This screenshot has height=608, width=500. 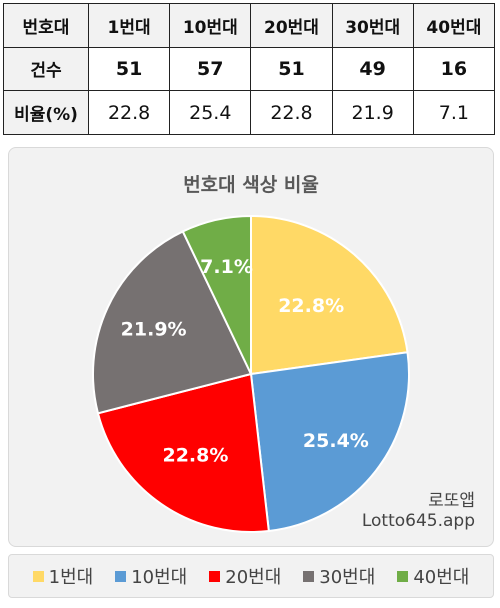 I want to click on ratio-cell: 21.9, so click(x=372, y=112).